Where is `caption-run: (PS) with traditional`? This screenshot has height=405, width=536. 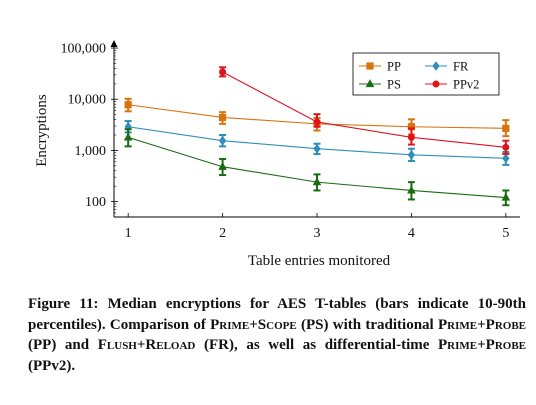 caption-run: (PS) with traditional is located at coordinates (367, 324).